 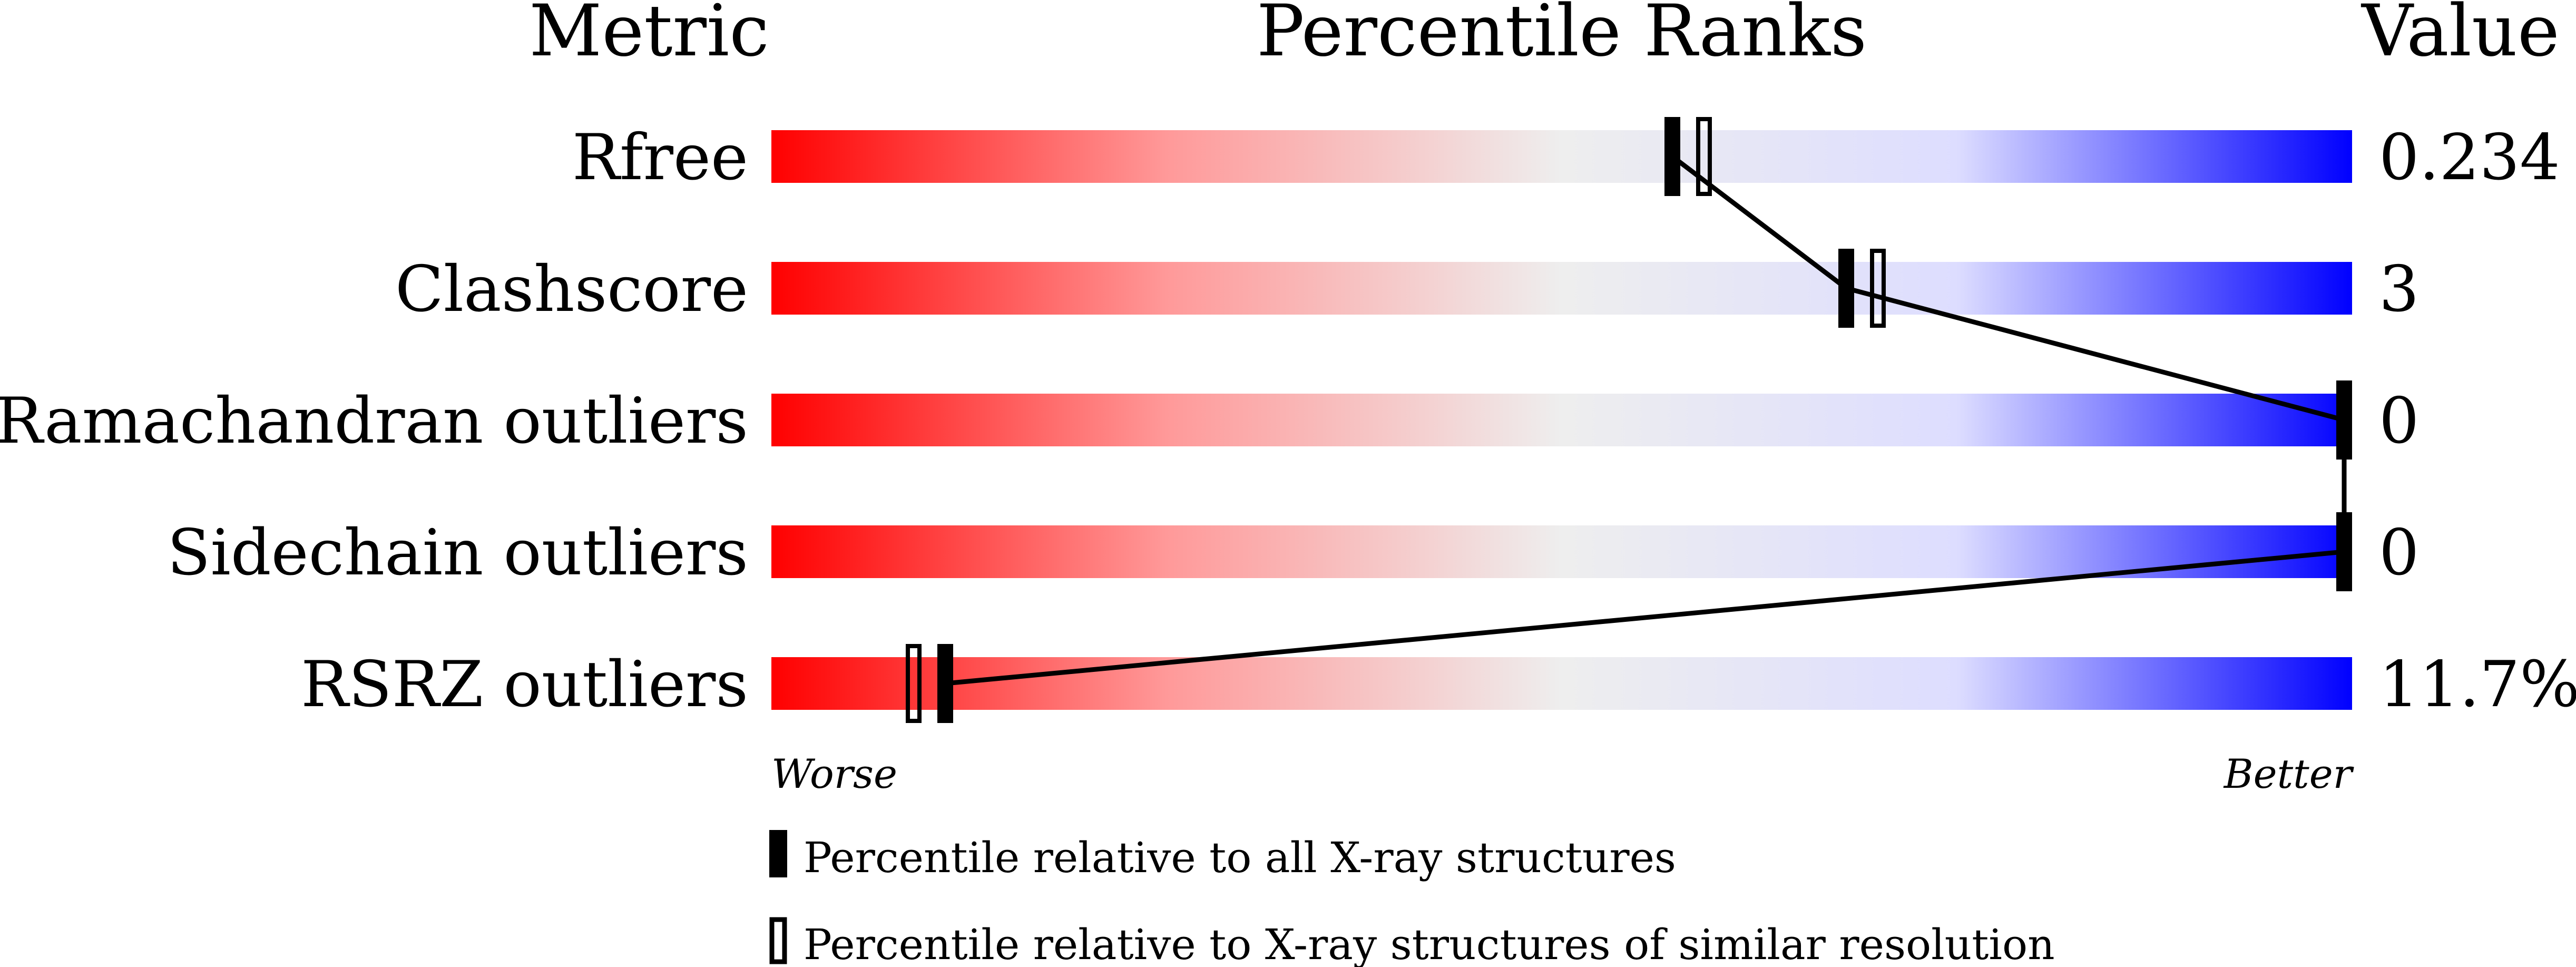 What do you see at coordinates (524, 685) in the screenshot?
I see `metric-label: RSRZ outliers` at bounding box center [524, 685].